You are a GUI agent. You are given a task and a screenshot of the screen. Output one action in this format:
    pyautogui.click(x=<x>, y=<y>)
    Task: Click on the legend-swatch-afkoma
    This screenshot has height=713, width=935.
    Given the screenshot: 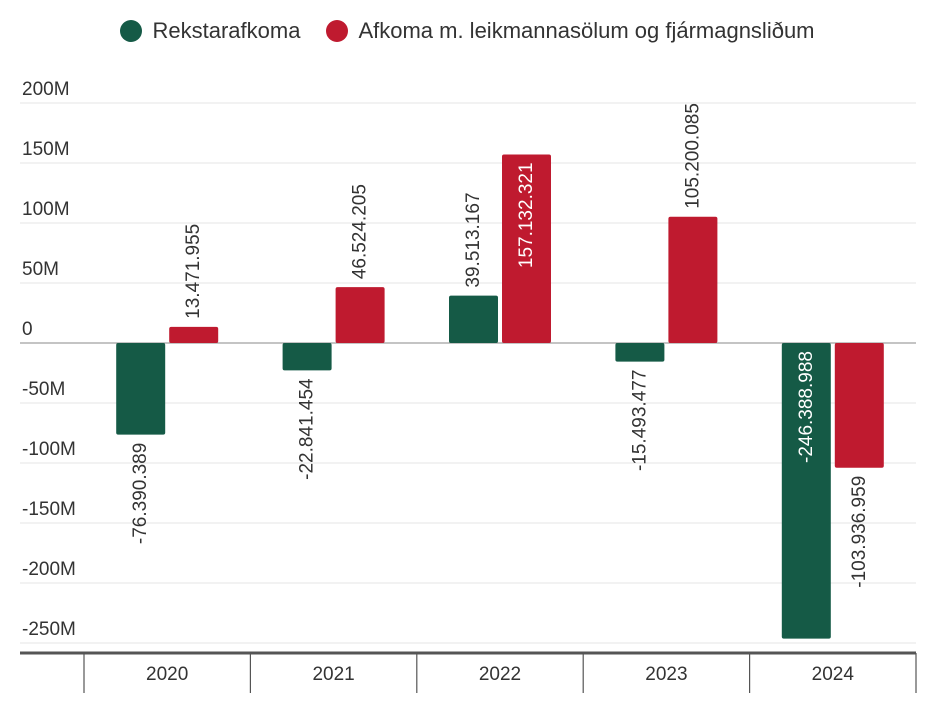 What is the action you would take?
    pyautogui.click(x=337, y=31)
    